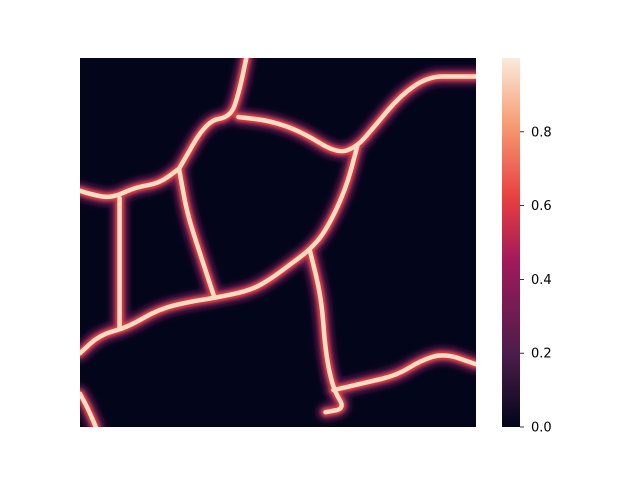  What do you see at coordinates (541, 206) in the screenshot?
I see `colorbar-tick-label: 0.6` at bounding box center [541, 206].